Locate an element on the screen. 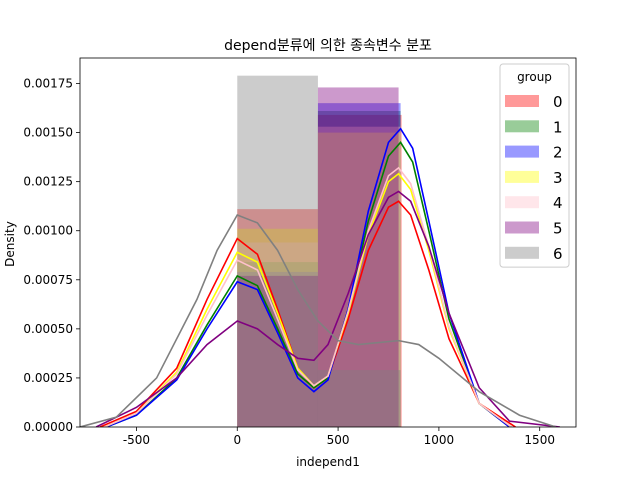 This screenshot has height=480, width=640. chart-title: depend분류에 의한 종속변수 분포 is located at coordinates (328, 46).